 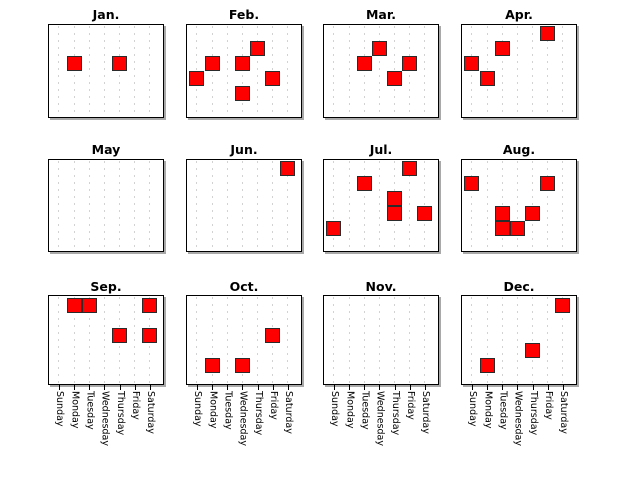 I want to click on data-point-jul-sunday, so click(x=334, y=228).